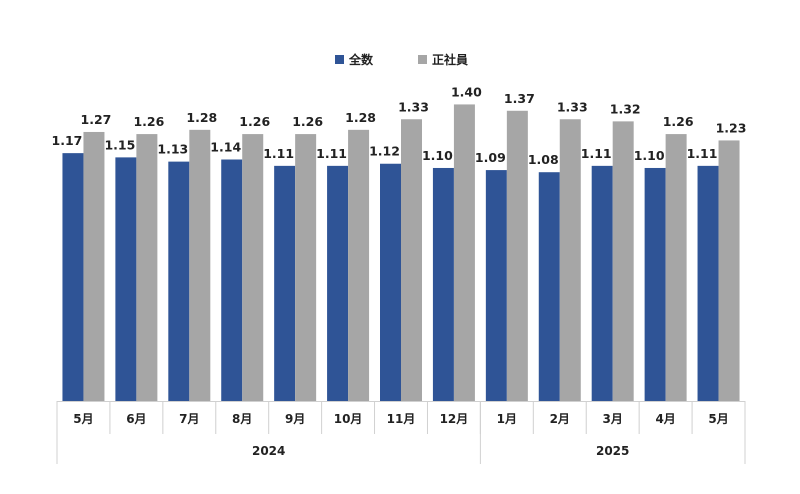 The height and width of the screenshot is (494, 800). I want to click on value-label-series-0-3: 1.14, so click(225, 147).